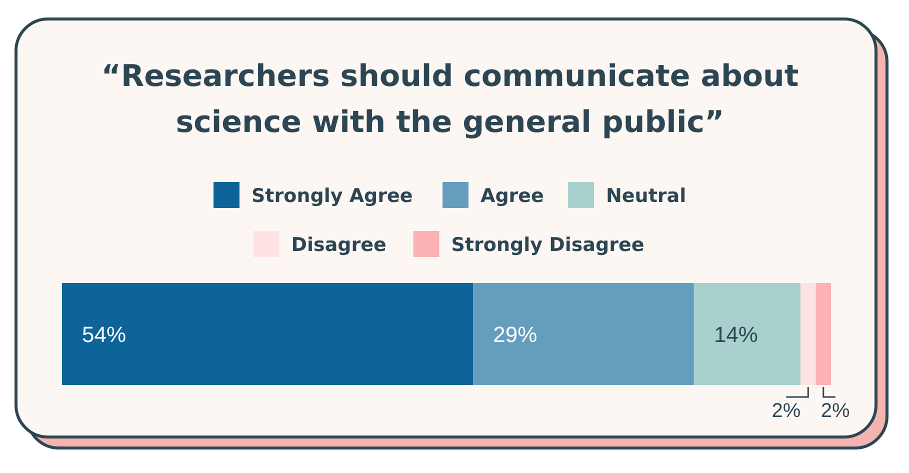 Image resolution: width=909 pixels, height=473 pixels. I want to click on legend-label: Neutral, so click(646, 196).